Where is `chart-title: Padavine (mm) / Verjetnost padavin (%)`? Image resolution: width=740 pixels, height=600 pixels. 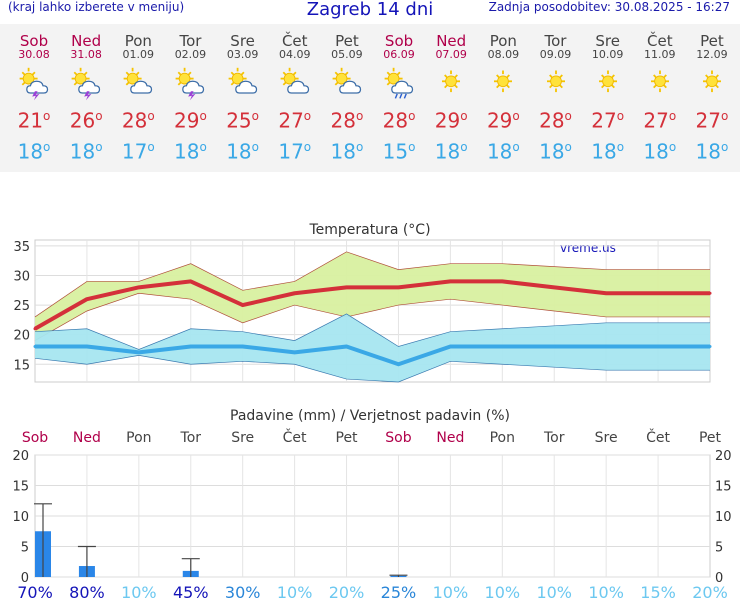
chart-title: Padavine (mm) / Verjetnost padavin (%) is located at coordinates (370, 416).